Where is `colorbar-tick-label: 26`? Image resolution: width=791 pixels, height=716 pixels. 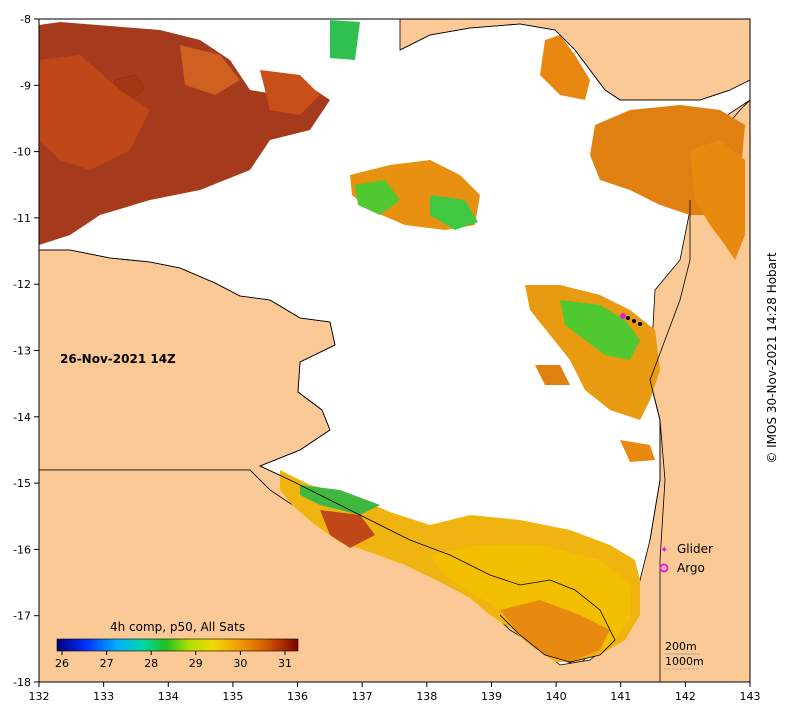
colorbar-tick-label: 26 is located at coordinates (62, 663).